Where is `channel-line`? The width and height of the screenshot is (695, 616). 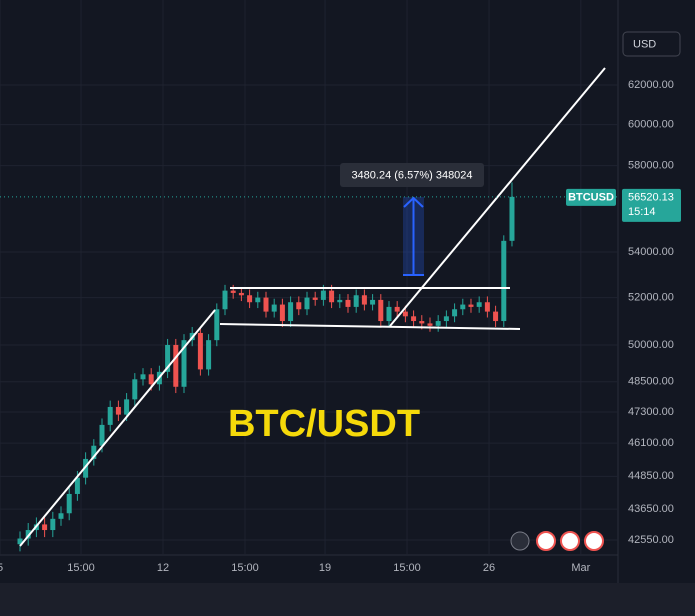 channel-line is located at coordinates (370, 326).